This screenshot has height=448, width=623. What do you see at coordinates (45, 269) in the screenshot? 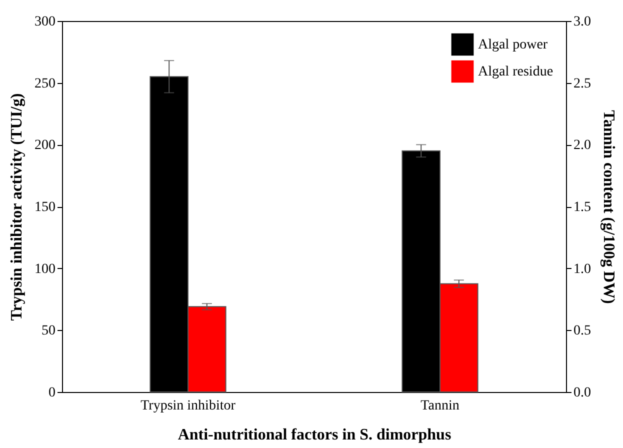
I see `y-tick-label: 100` at bounding box center [45, 269].